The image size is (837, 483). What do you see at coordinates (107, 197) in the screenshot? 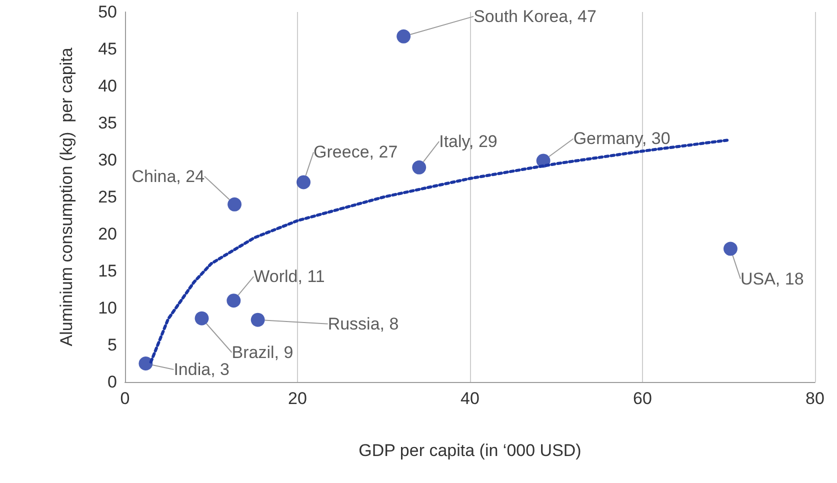
I see `y-tick-label: 25` at bounding box center [107, 197].